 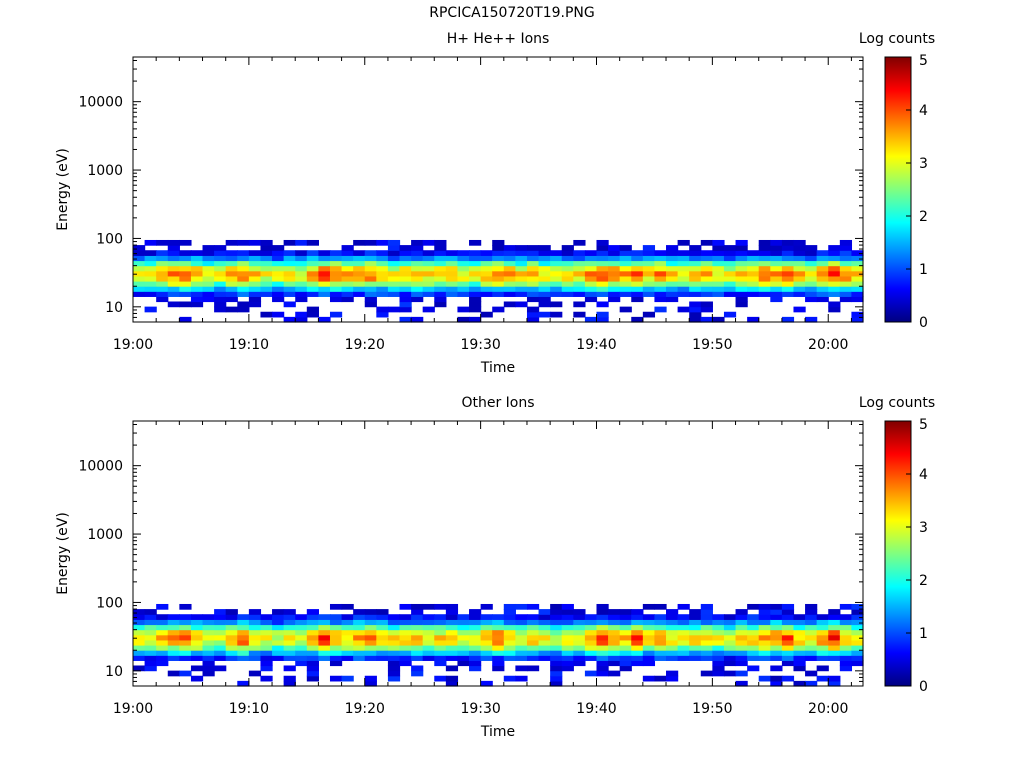 What do you see at coordinates (712, 709) in the screenshot?
I see `x-tick-label: 19:50` at bounding box center [712, 709].